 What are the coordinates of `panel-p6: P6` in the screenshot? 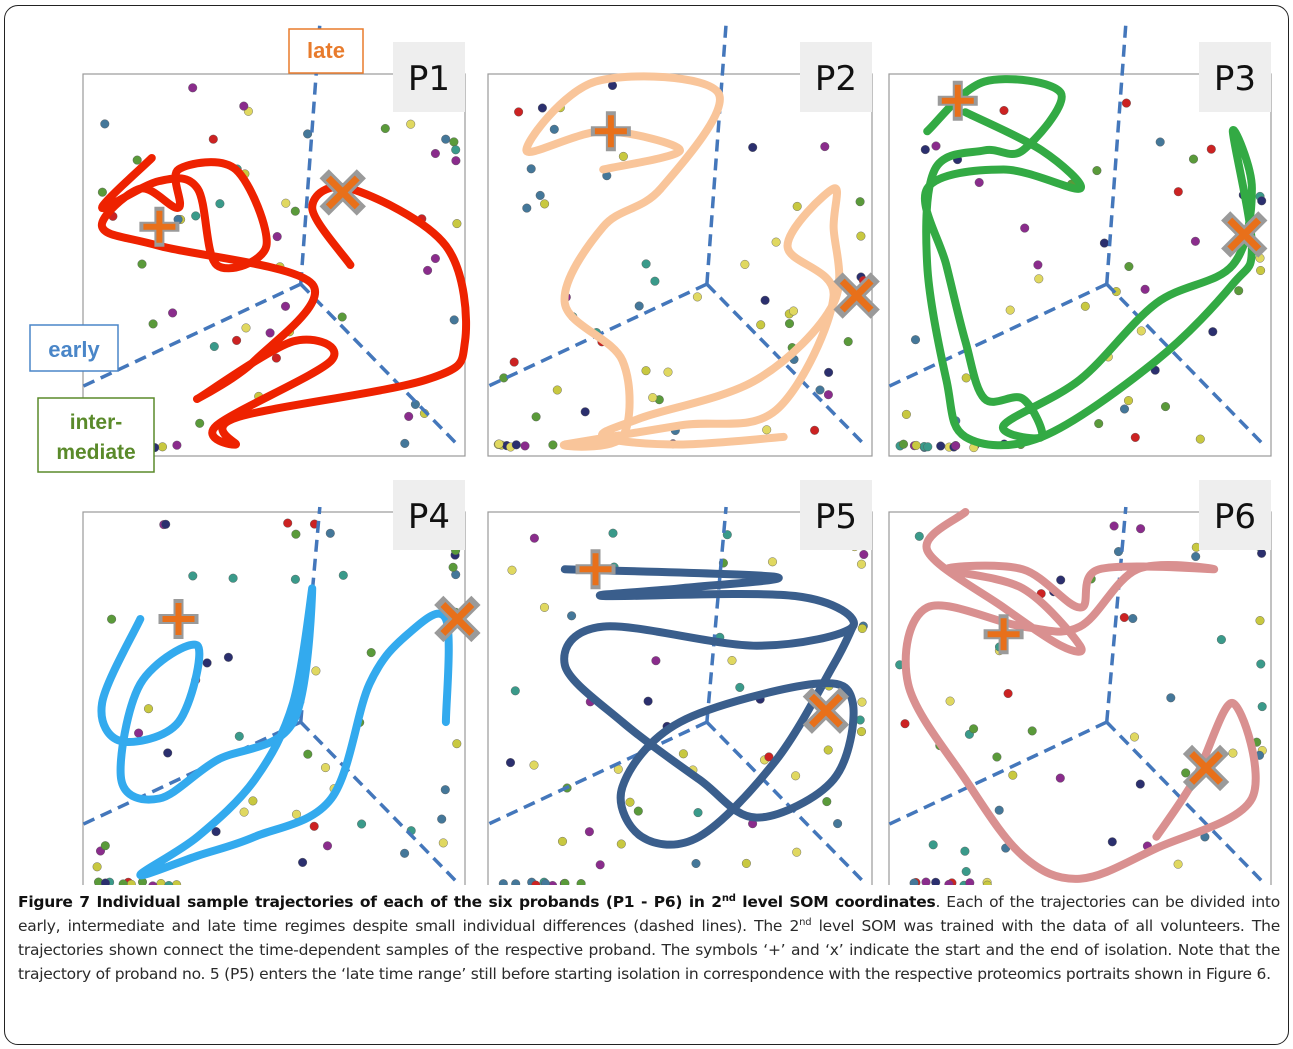 It's located at (1079, 682).